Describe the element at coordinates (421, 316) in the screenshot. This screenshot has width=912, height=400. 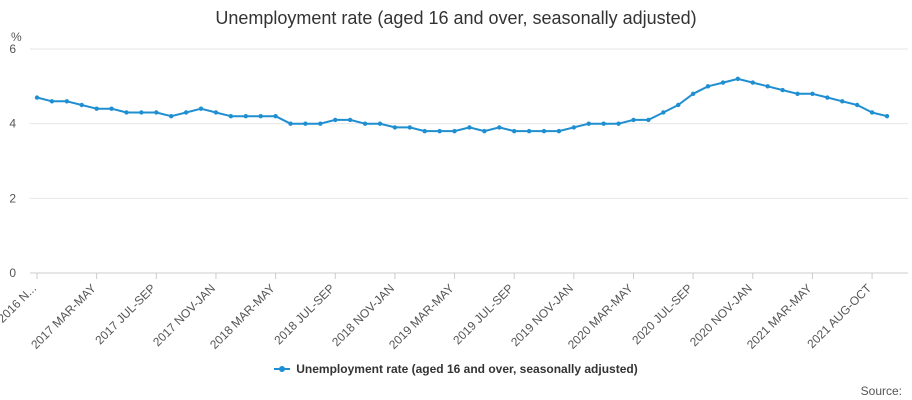
I see `x-tick-label: 2019 MAR-MAY` at that location.